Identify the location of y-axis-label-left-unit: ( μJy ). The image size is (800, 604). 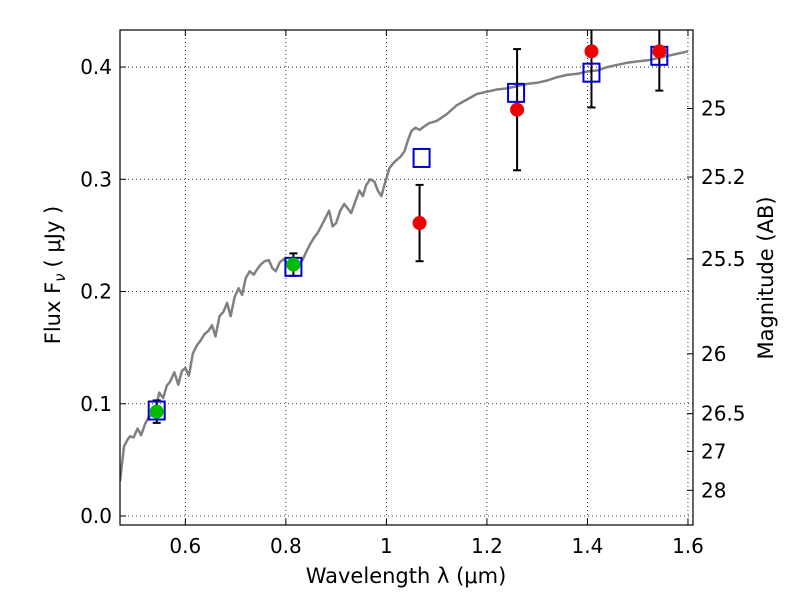
(53, 237).